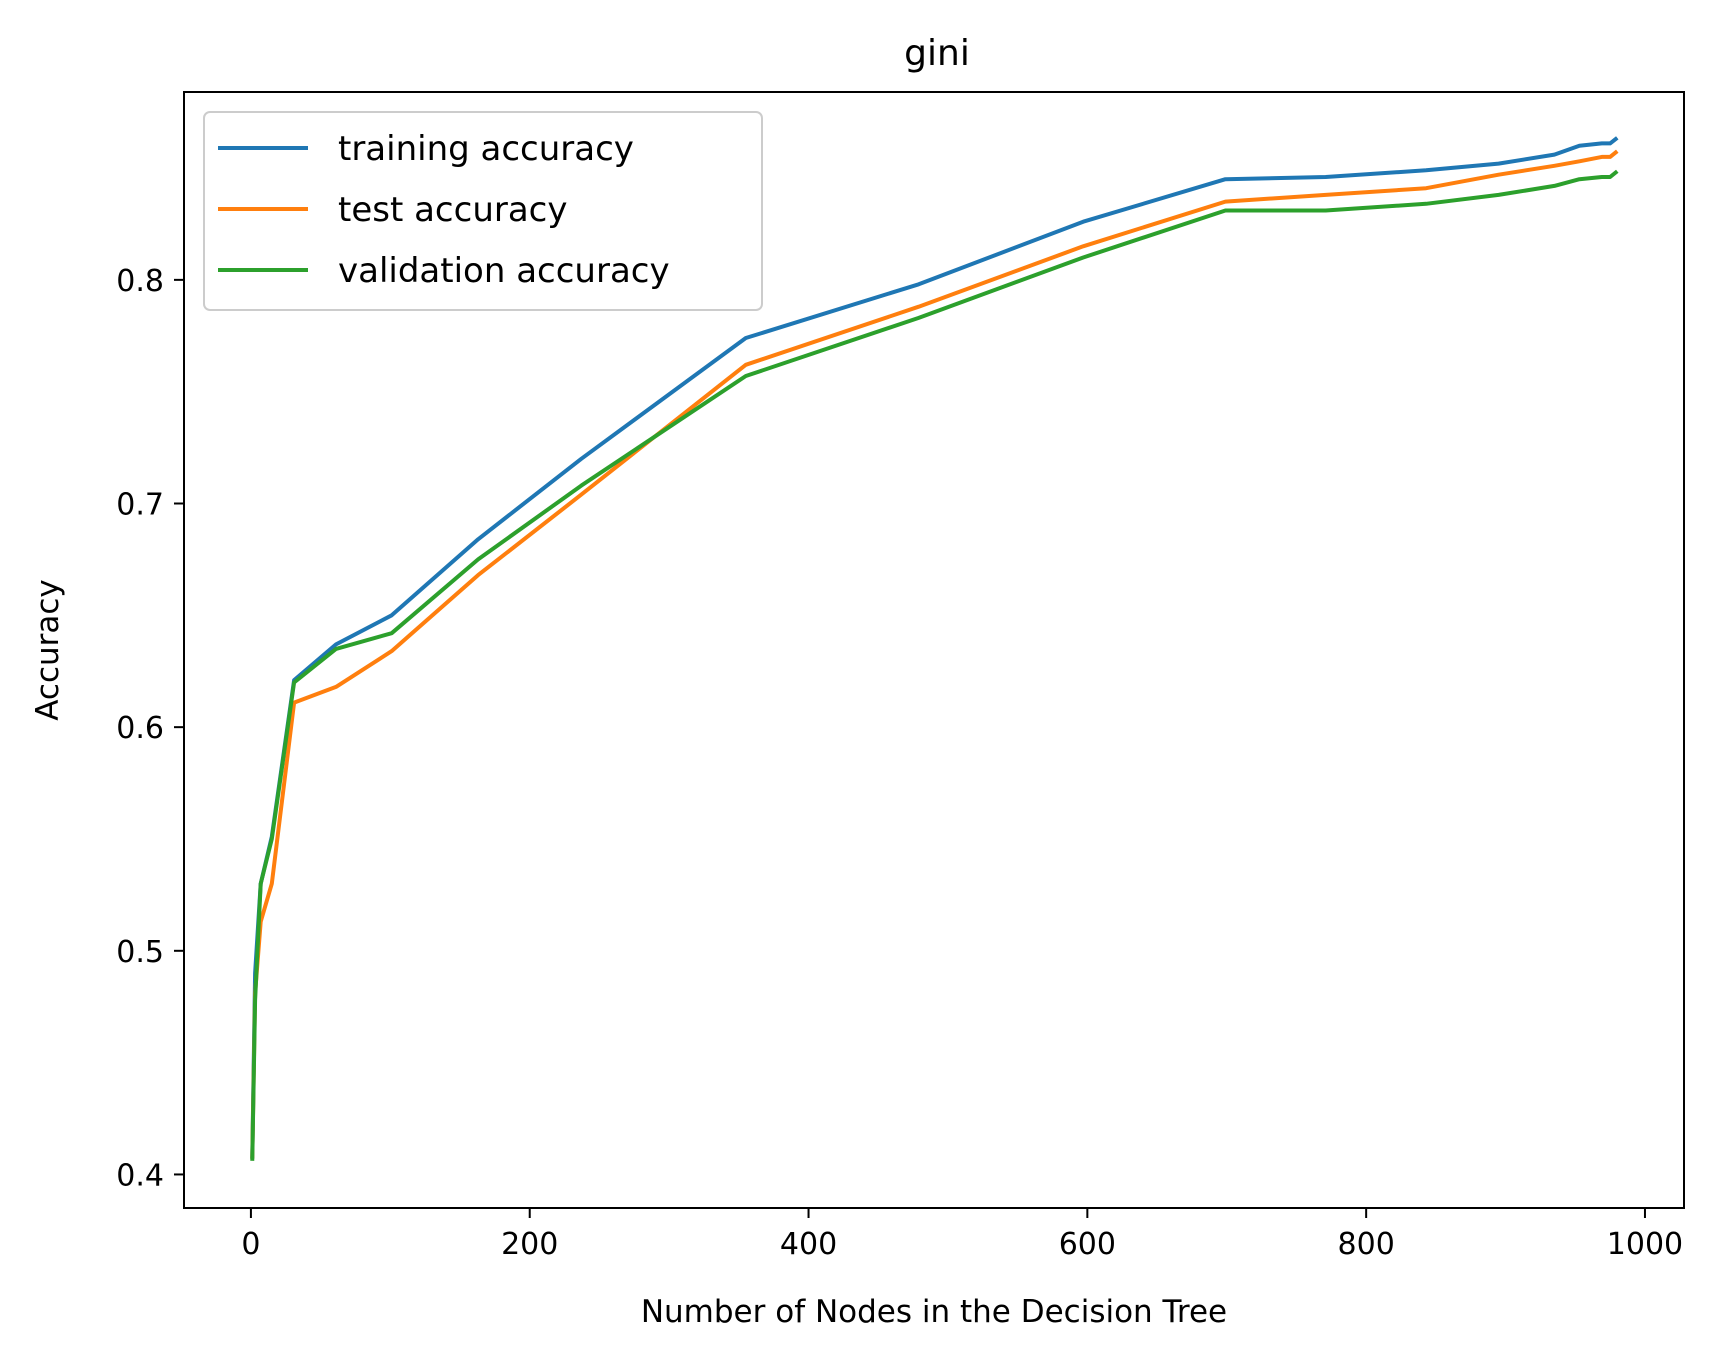  What do you see at coordinates (140, 281) in the screenshot?
I see `y-tick-label: 0.8` at bounding box center [140, 281].